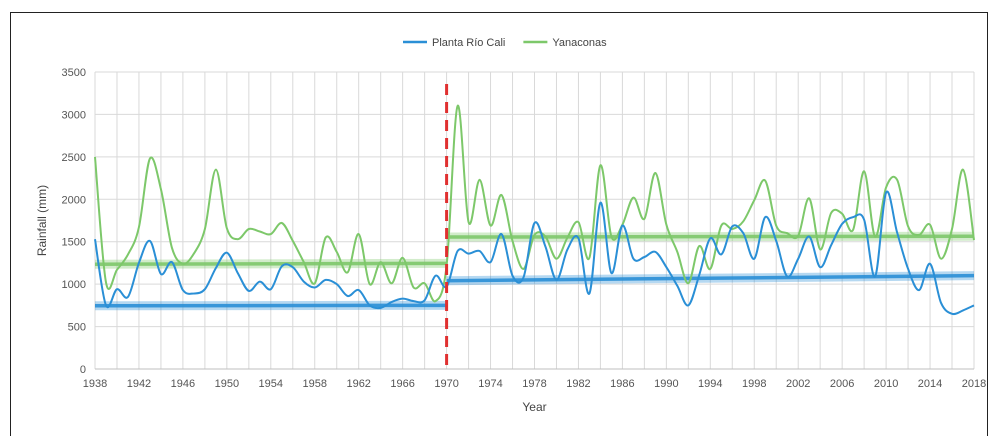  What do you see at coordinates (710, 384) in the screenshot?
I see `x-tick-label: 1994` at bounding box center [710, 384].